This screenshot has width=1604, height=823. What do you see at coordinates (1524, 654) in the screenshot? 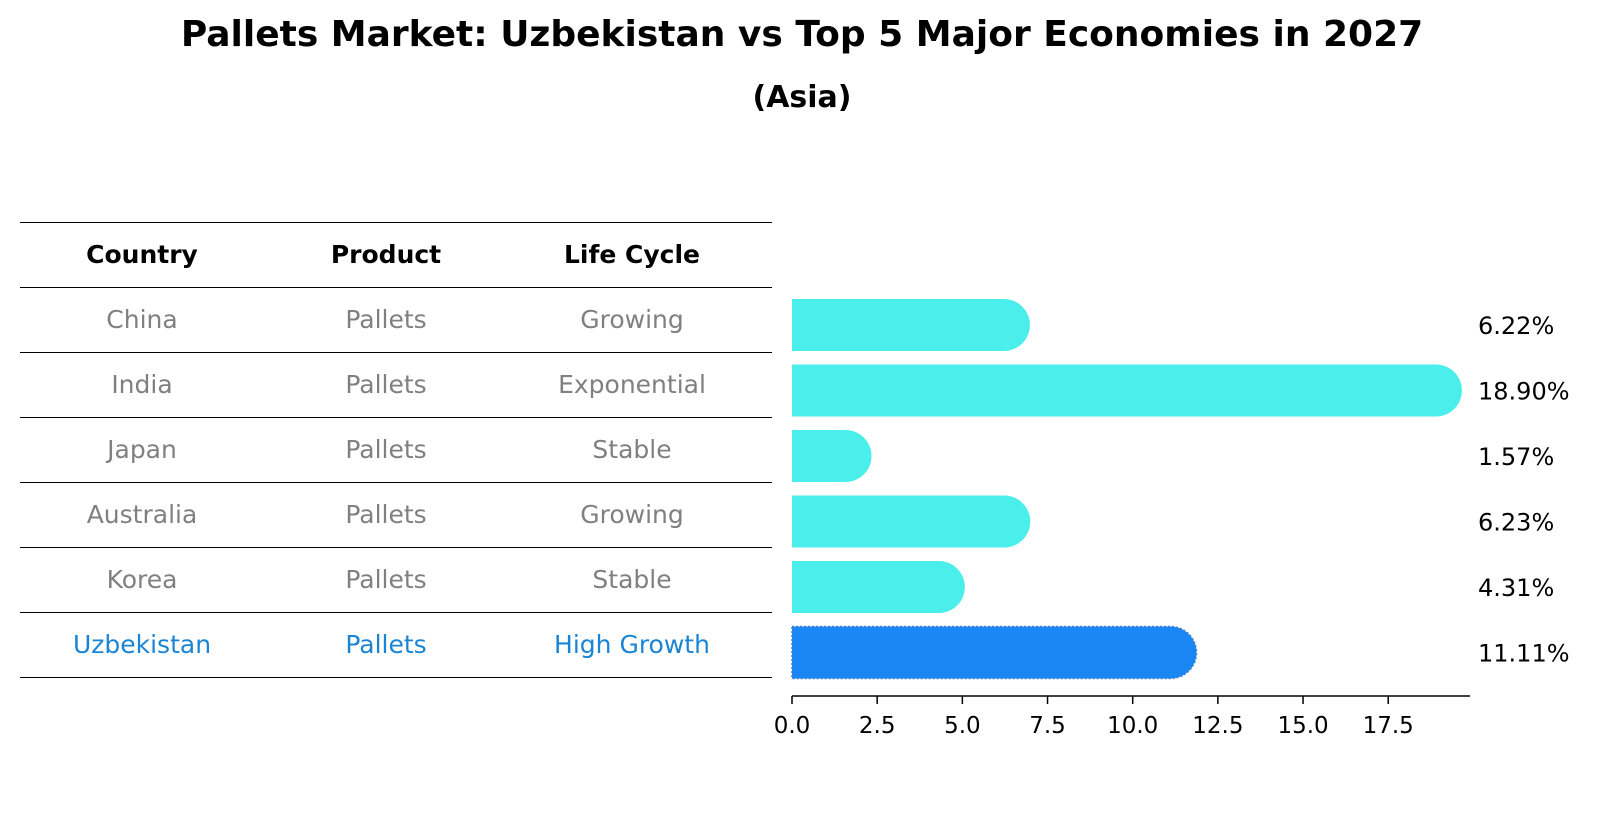
I see `bar-value-label: 11.11%` at bounding box center [1524, 654].